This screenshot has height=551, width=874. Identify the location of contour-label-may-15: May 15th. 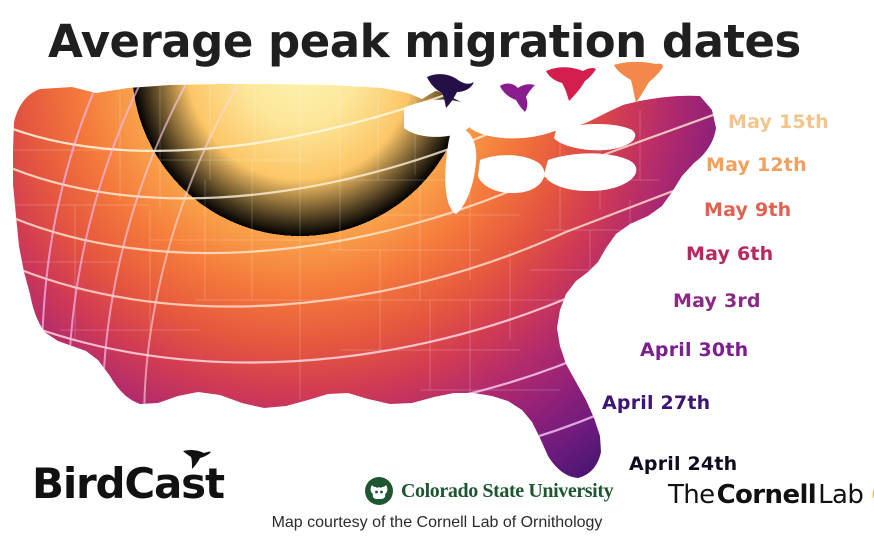
(778, 122).